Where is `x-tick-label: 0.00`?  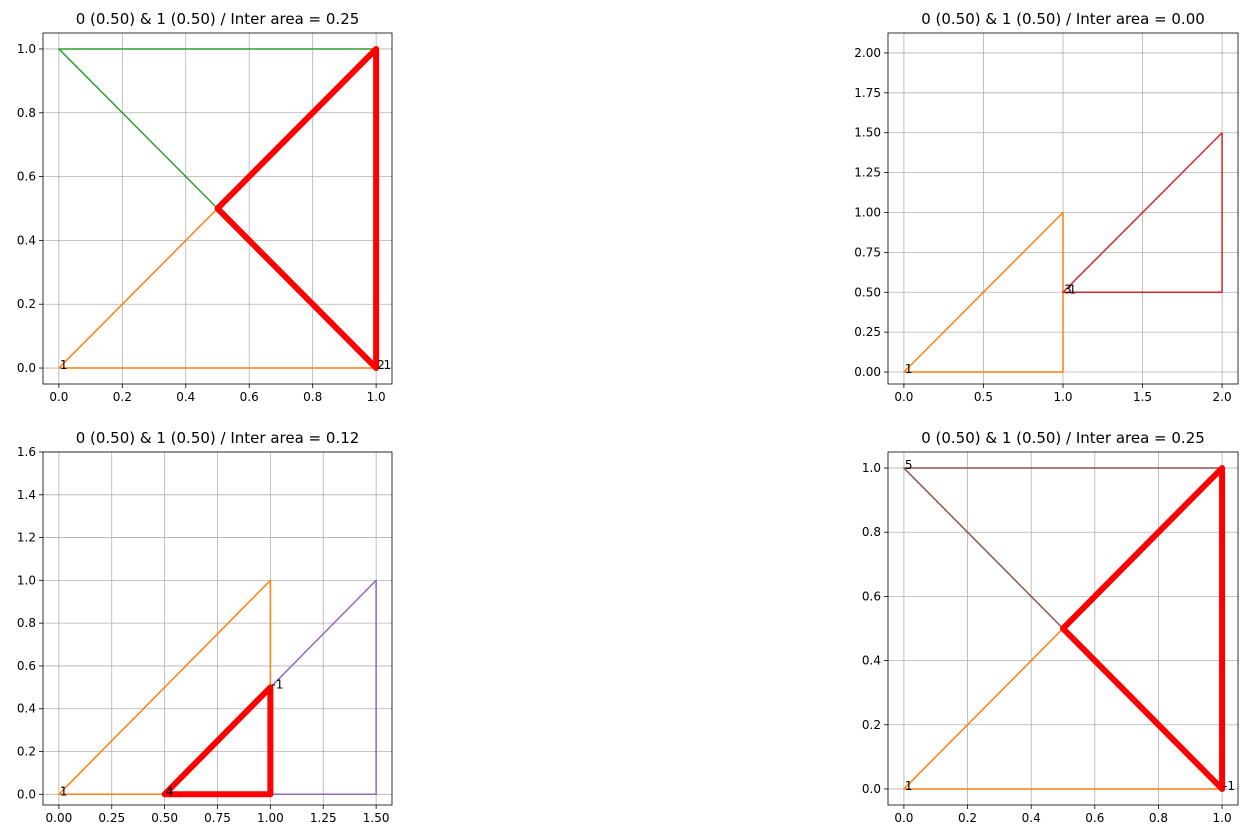 x-tick-label: 0.00 is located at coordinates (59, 818).